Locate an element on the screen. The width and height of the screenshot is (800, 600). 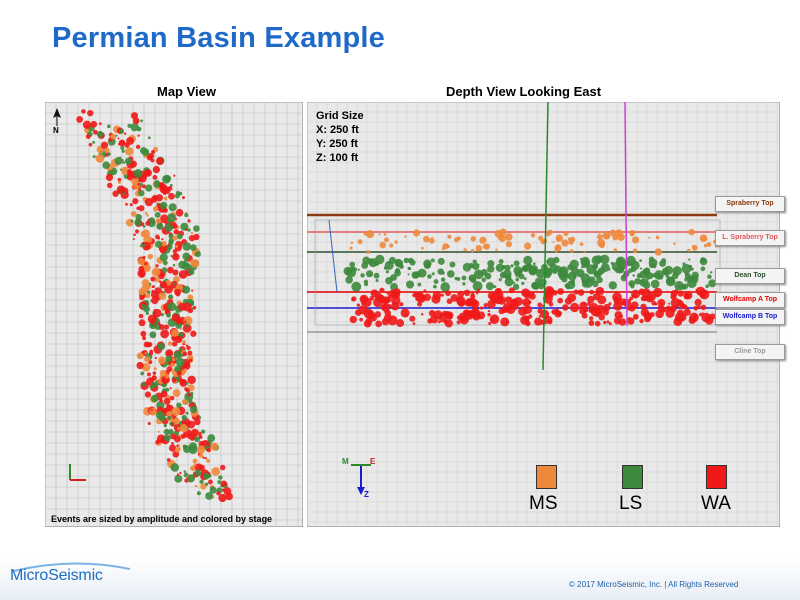
grid-size-label: Grid Size X: 250 ft Y: 250 ft Z: 100 ft is located at coordinates (340, 137).